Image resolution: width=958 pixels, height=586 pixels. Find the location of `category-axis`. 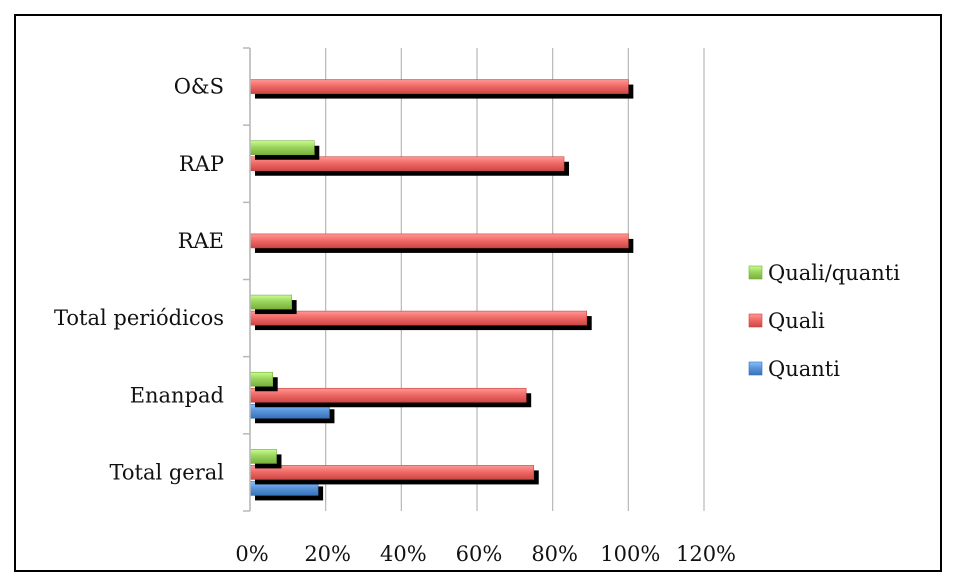

category-axis is located at coordinates (247, 279).